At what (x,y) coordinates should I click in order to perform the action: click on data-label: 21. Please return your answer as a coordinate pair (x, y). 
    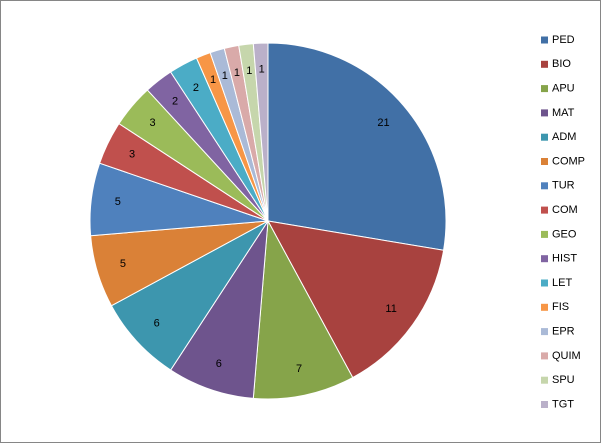
    Looking at the image, I should click on (383, 123).